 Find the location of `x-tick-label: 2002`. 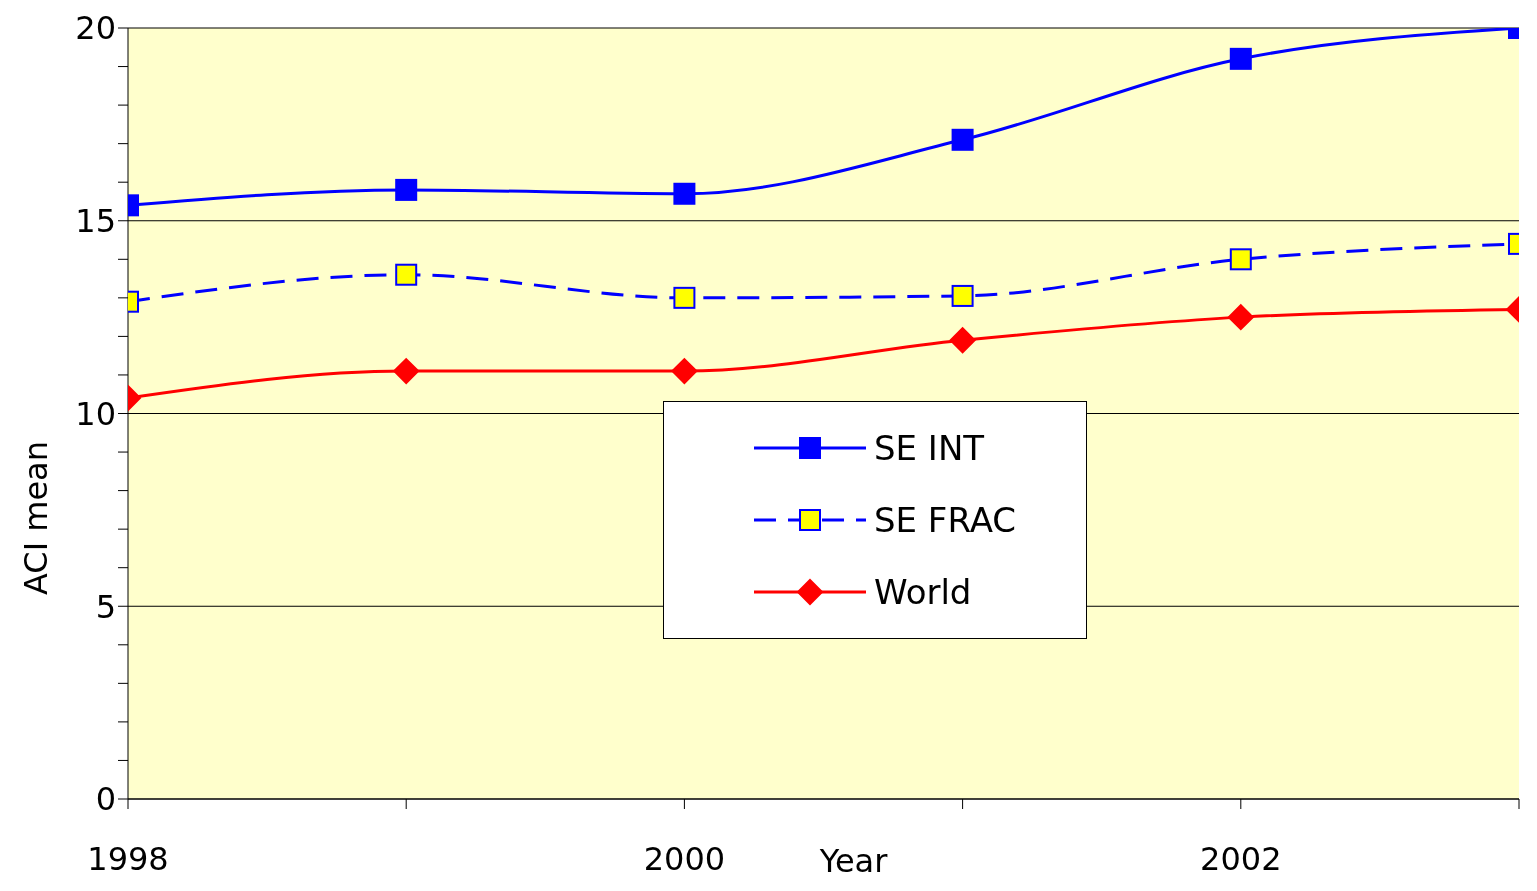

x-tick-label: 2002 is located at coordinates (1241, 858).